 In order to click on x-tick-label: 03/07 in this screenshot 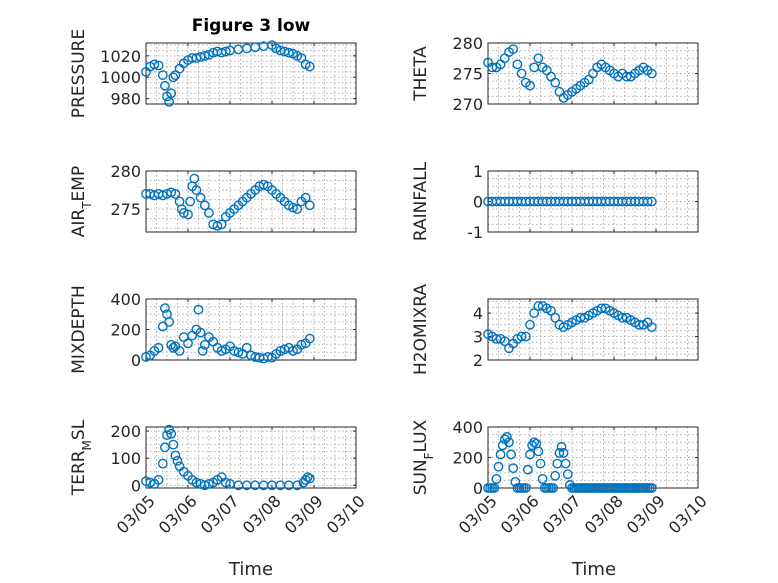, I will do `click(562, 514)`.